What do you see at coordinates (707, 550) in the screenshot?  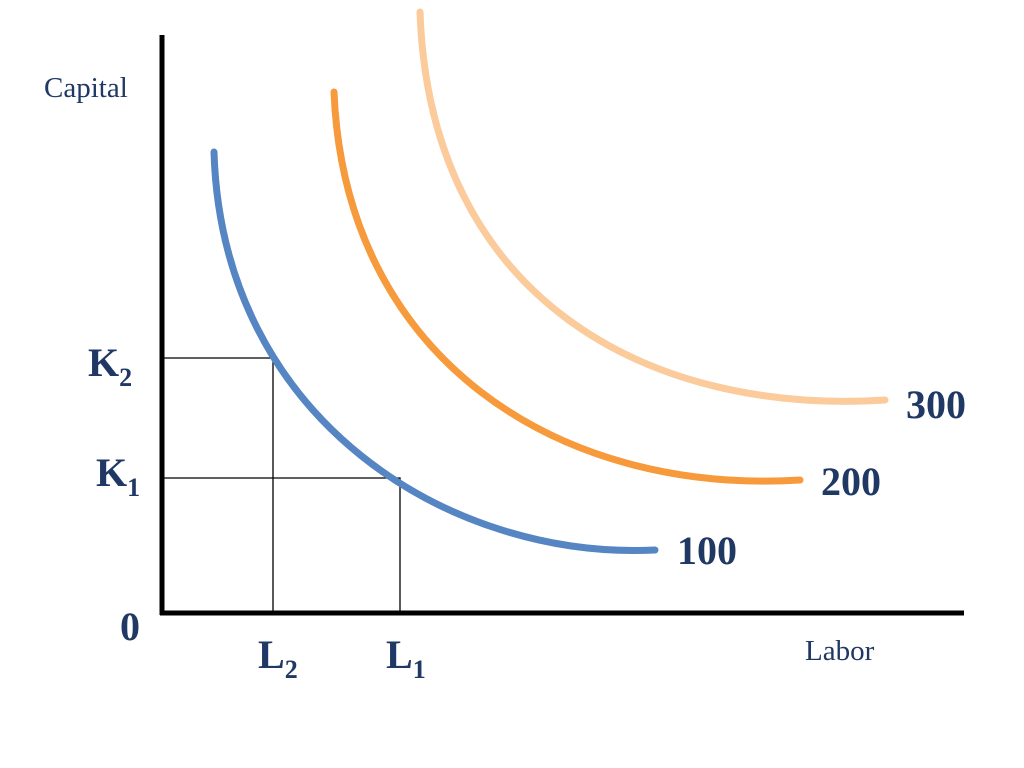 I see `curve-label: 100` at bounding box center [707, 550].